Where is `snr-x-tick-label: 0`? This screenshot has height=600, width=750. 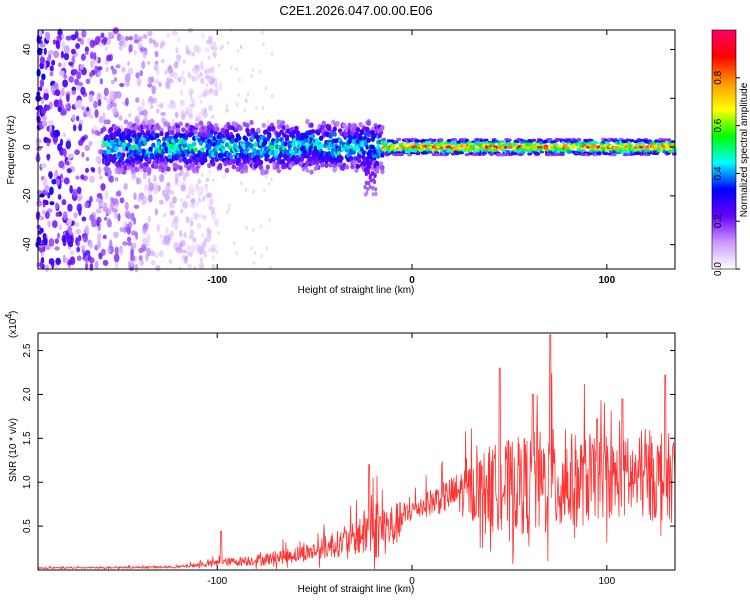
snr-x-tick-label: 0 is located at coordinates (412, 581).